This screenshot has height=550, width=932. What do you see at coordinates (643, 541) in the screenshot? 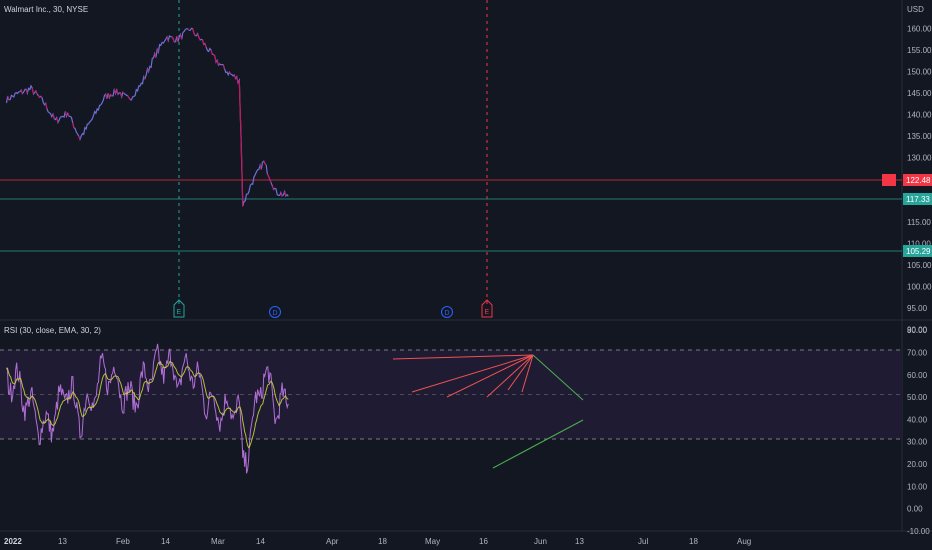
I see `time-axis-tick: Jul` at bounding box center [643, 541].